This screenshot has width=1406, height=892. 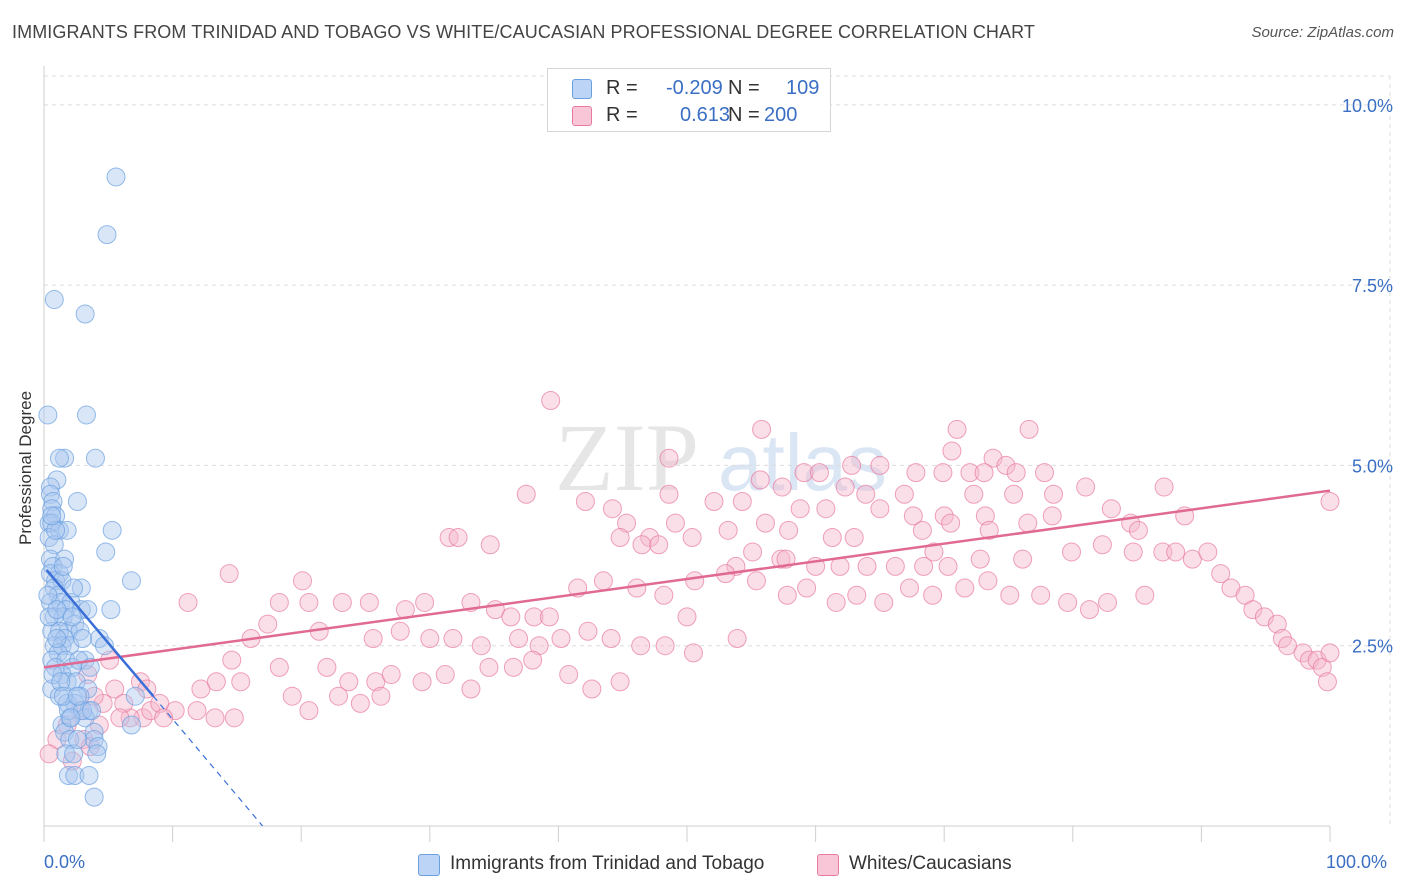 What do you see at coordinates (627, 457) in the screenshot?
I see `watermark-zip: ZIP` at bounding box center [627, 457].